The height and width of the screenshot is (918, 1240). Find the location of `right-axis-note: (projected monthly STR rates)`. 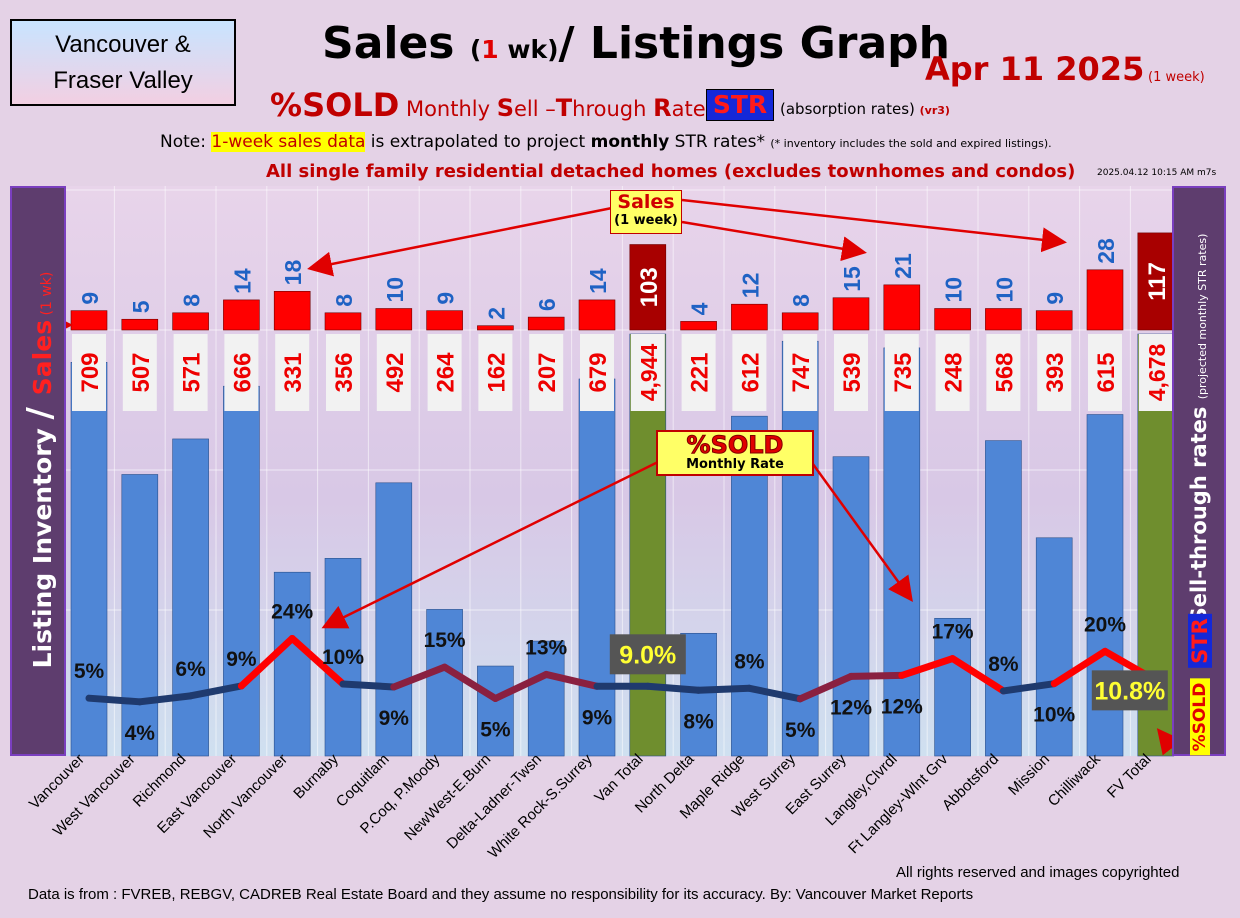

right-axis-note: (projected monthly STR rates) is located at coordinates (1202, 316).